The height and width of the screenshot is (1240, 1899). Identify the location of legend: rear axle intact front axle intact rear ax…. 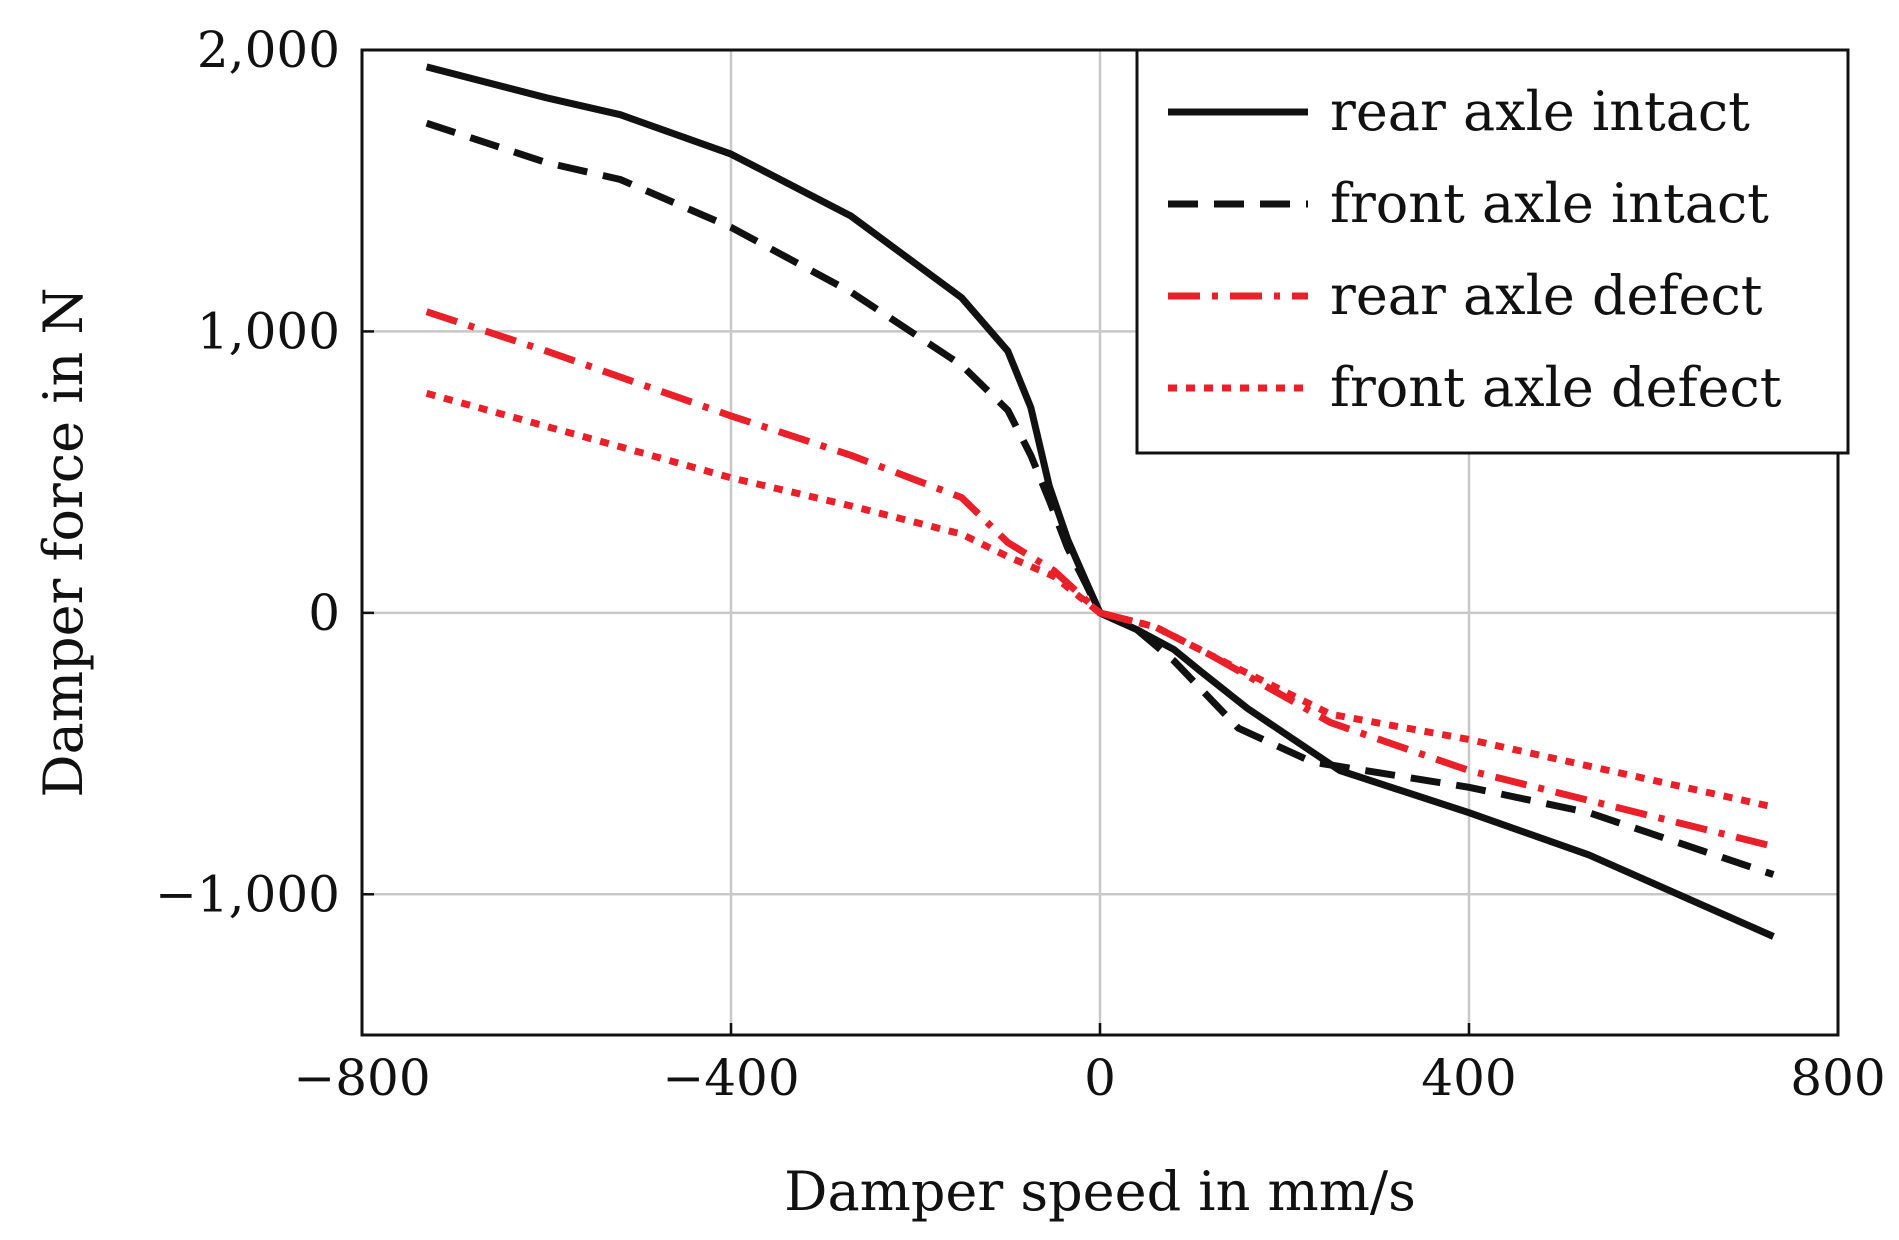
(1492, 251).